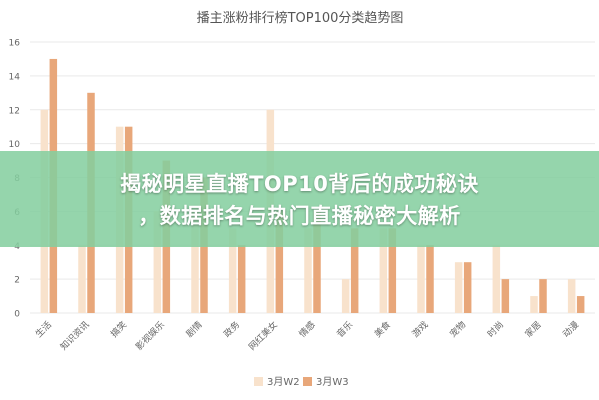  Describe the element at coordinates (150, 336) in the screenshot. I see `x-tick-label: 影视娱乐` at that location.